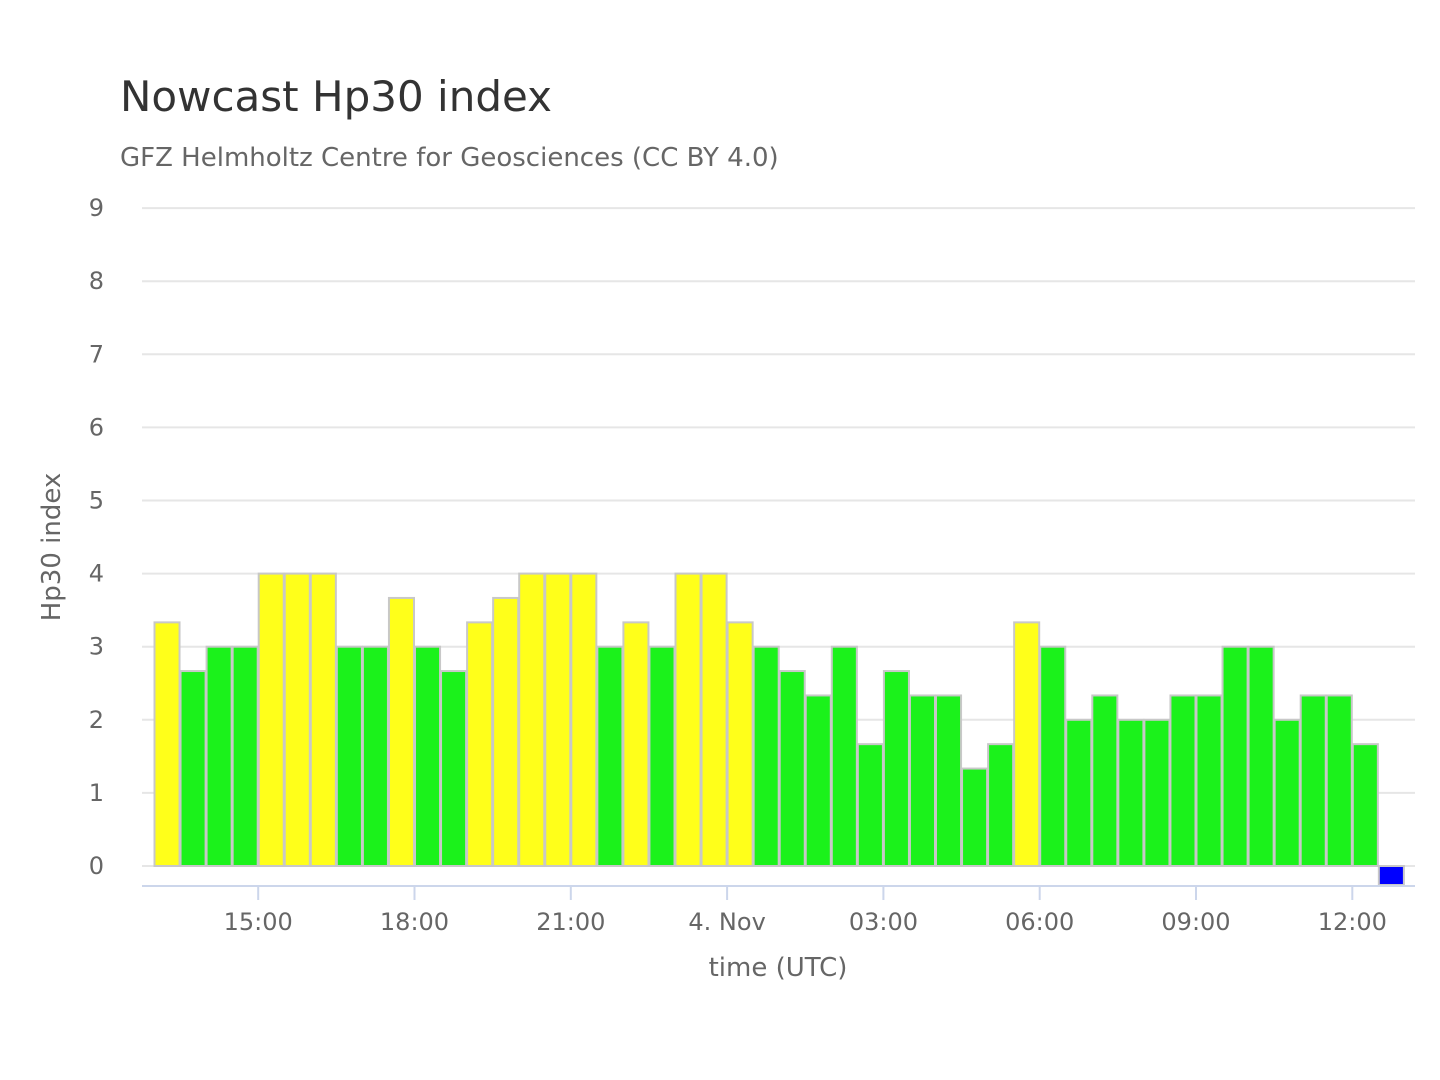 The width and height of the screenshot is (1440, 1080). What do you see at coordinates (96, 866) in the screenshot?
I see `y-tick-label: 0` at bounding box center [96, 866].